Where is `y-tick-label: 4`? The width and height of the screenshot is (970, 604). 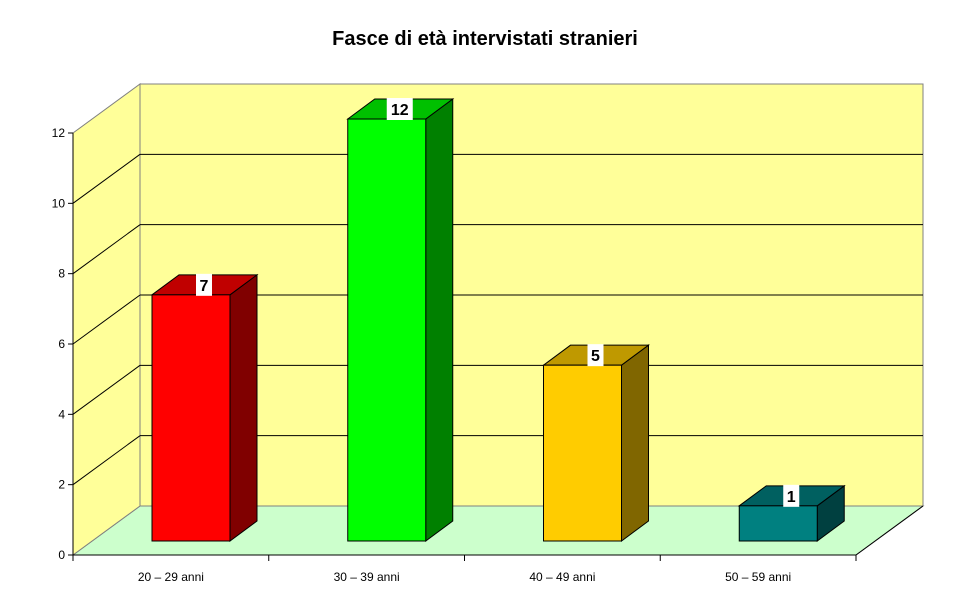
y-tick-label: 4 is located at coordinates (61, 414).